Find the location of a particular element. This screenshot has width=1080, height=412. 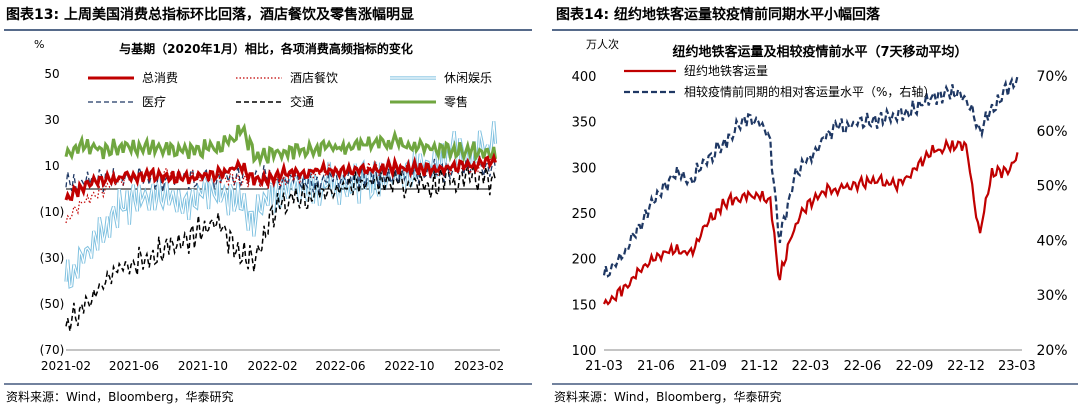

left-x-tick-label: 2022-10 is located at coordinates (409, 366).